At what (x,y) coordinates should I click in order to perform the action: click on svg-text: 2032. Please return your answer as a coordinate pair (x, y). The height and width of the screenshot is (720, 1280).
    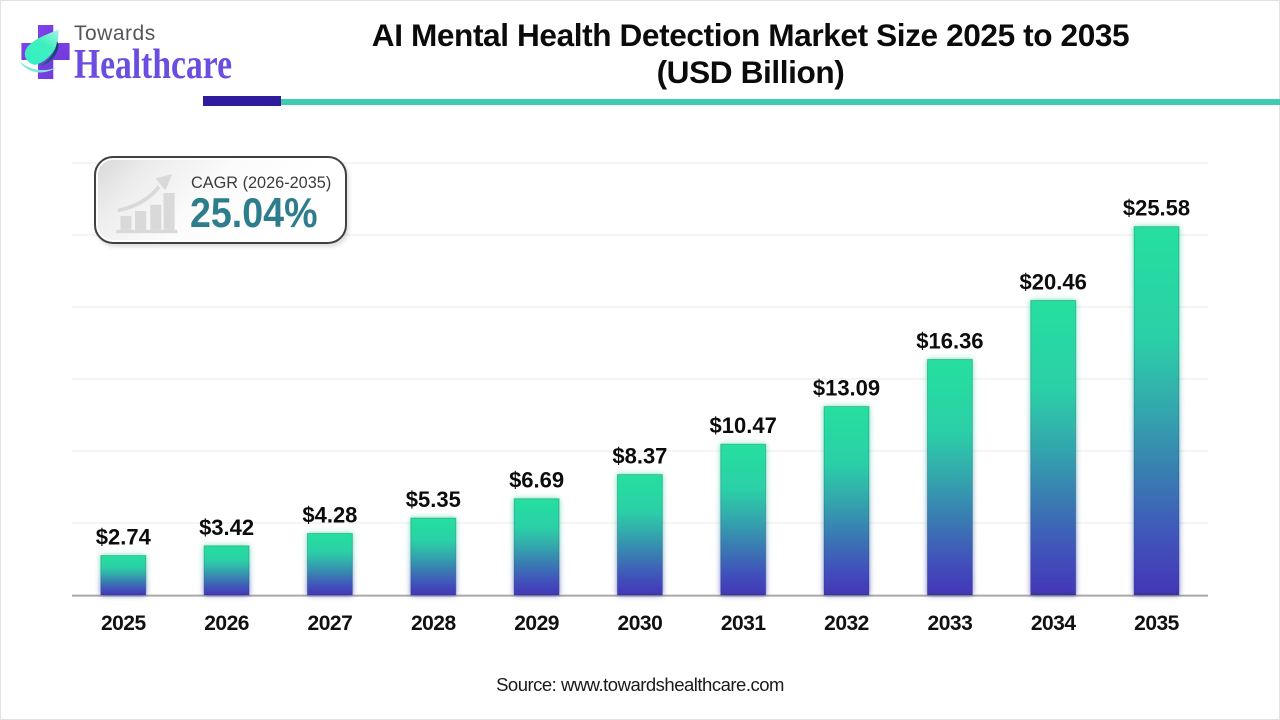
    Looking at the image, I should click on (846, 623).